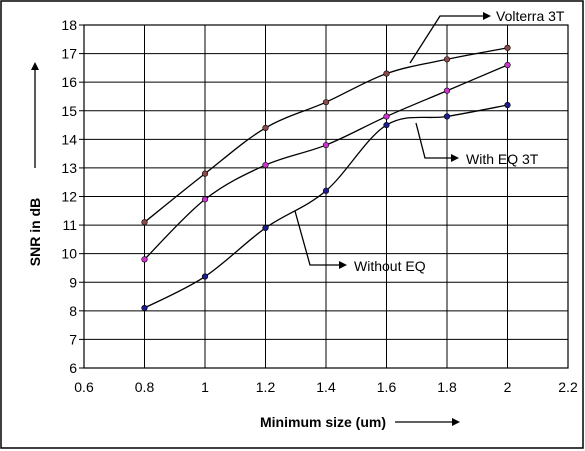  What do you see at coordinates (35, 232) in the screenshot?
I see `y-axis-title: SNR in dB` at bounding box center [35, 232].